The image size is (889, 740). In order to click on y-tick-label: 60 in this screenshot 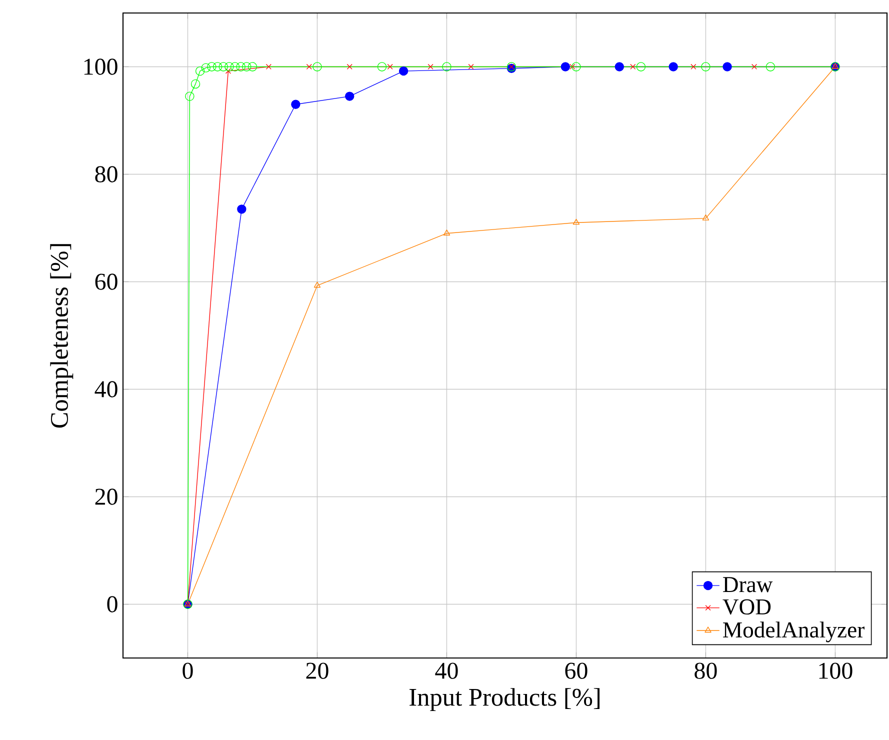, I will do `click(106, 282)`.